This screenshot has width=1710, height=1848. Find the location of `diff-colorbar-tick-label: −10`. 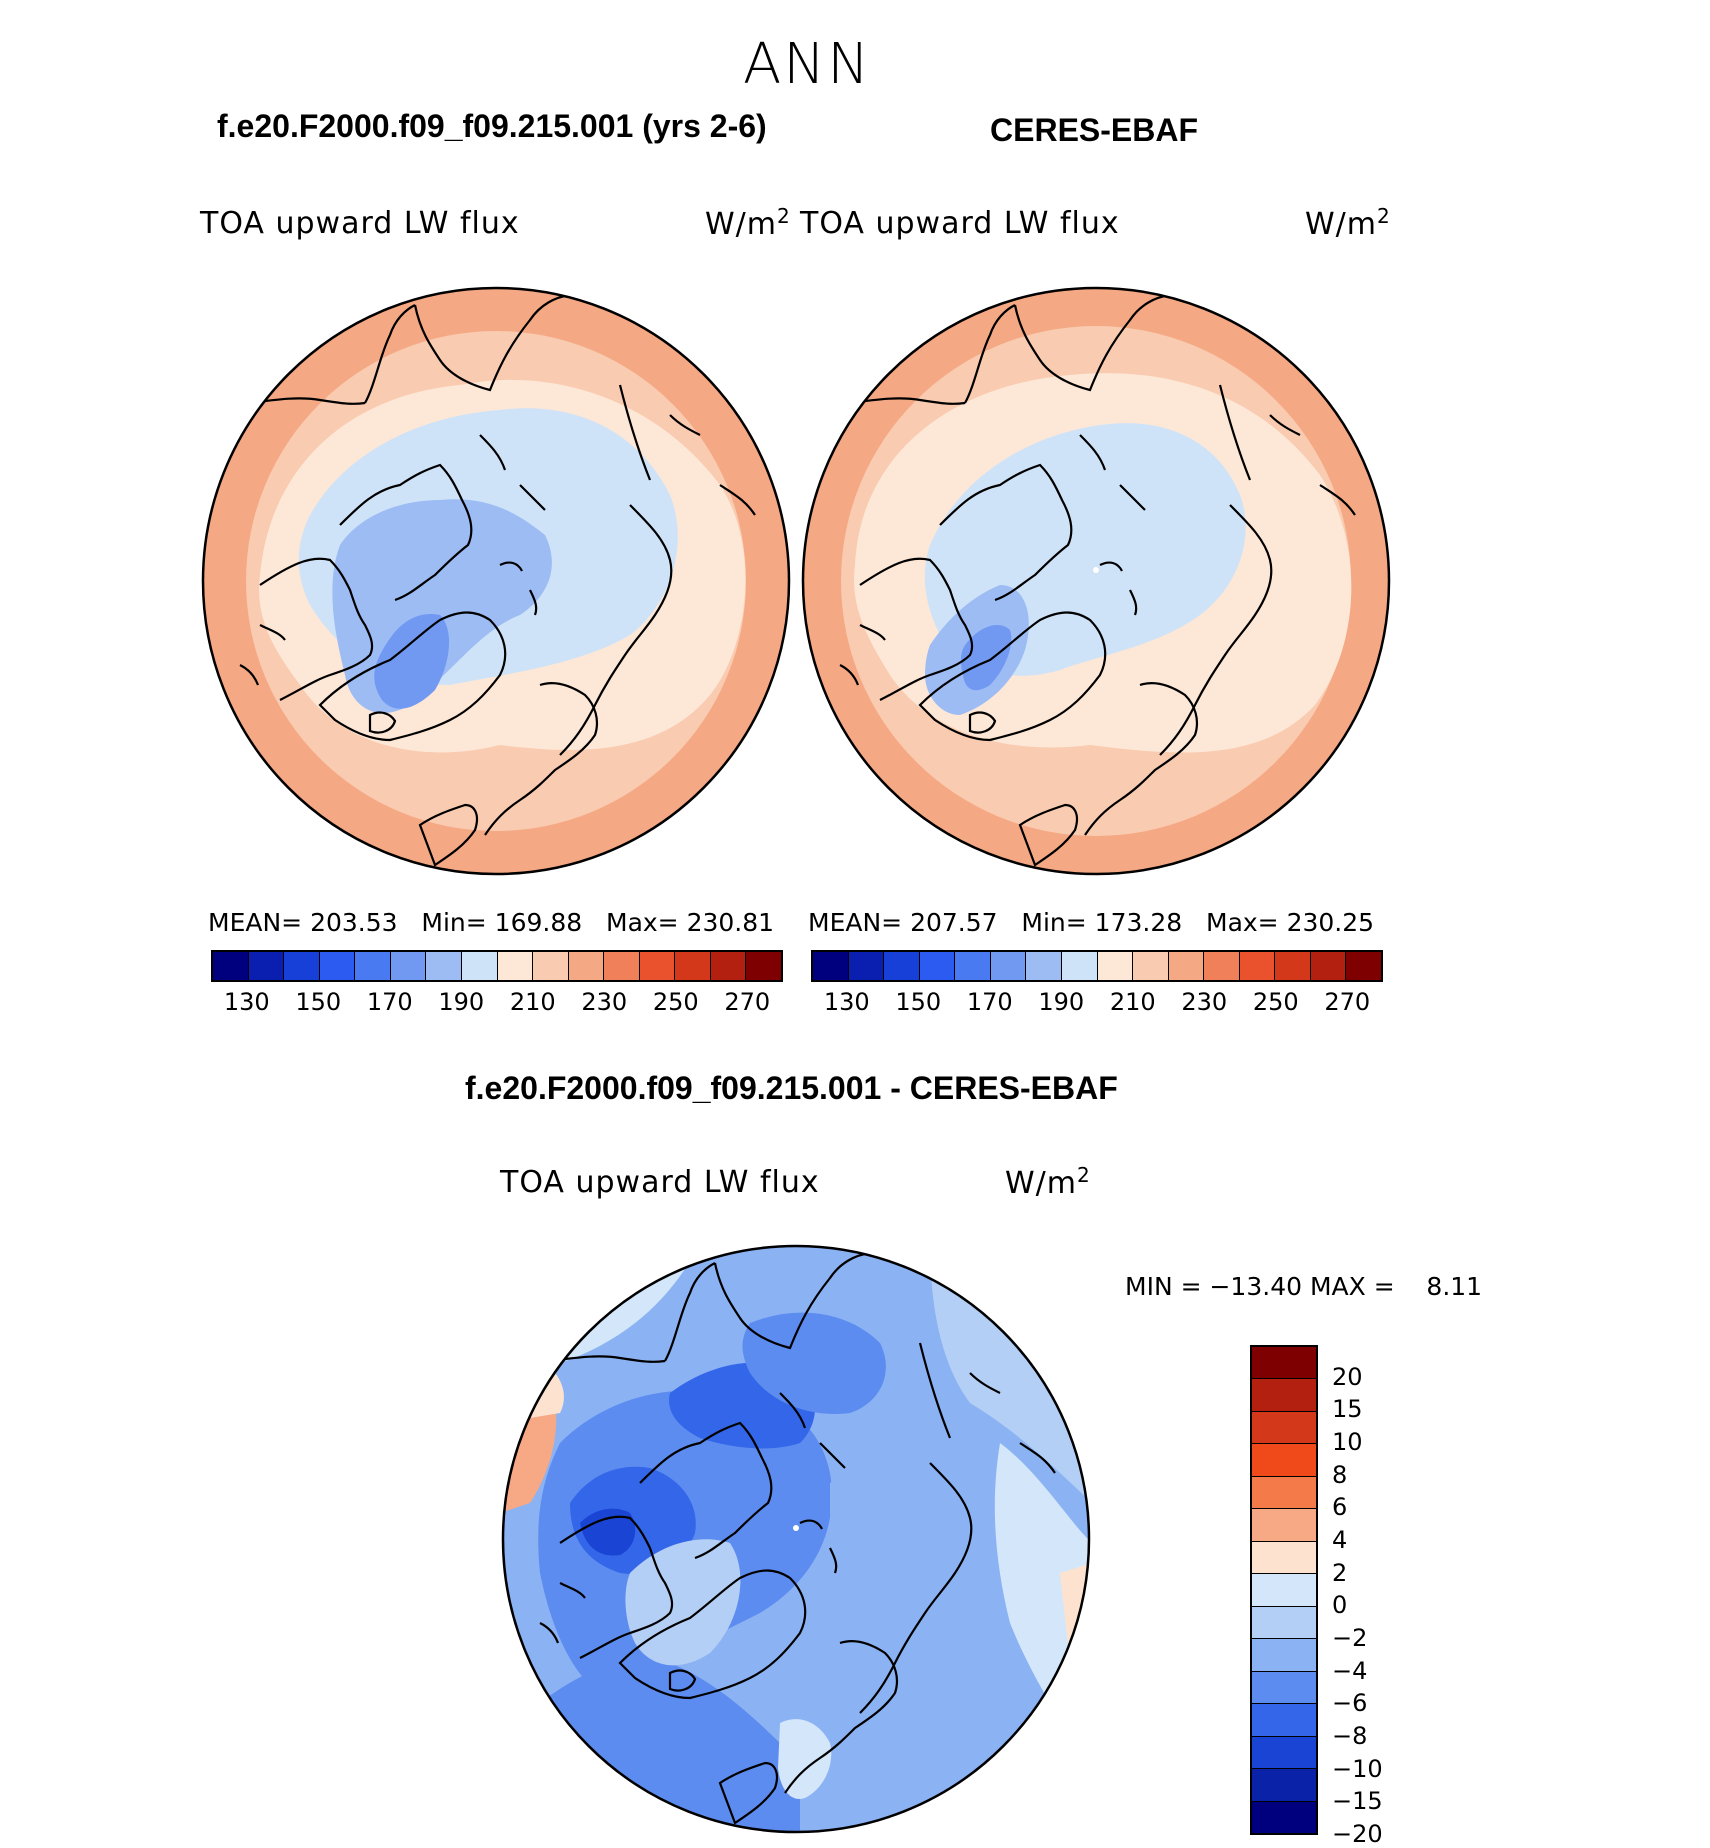

diff-colorbar-tick-label: −10 is located at coordinates (1357, 1768).